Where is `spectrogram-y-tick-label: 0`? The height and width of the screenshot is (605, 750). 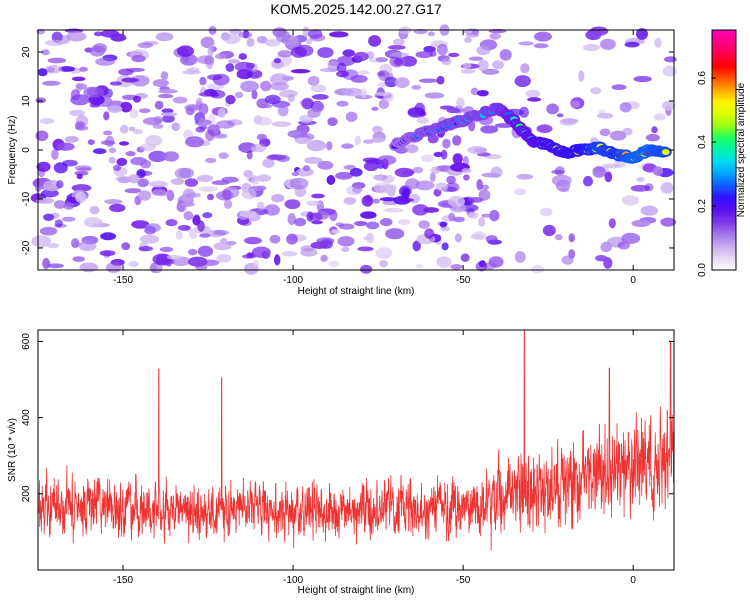
spectrogram-y-tick-label: 0 is located at coordinates (26, 150).